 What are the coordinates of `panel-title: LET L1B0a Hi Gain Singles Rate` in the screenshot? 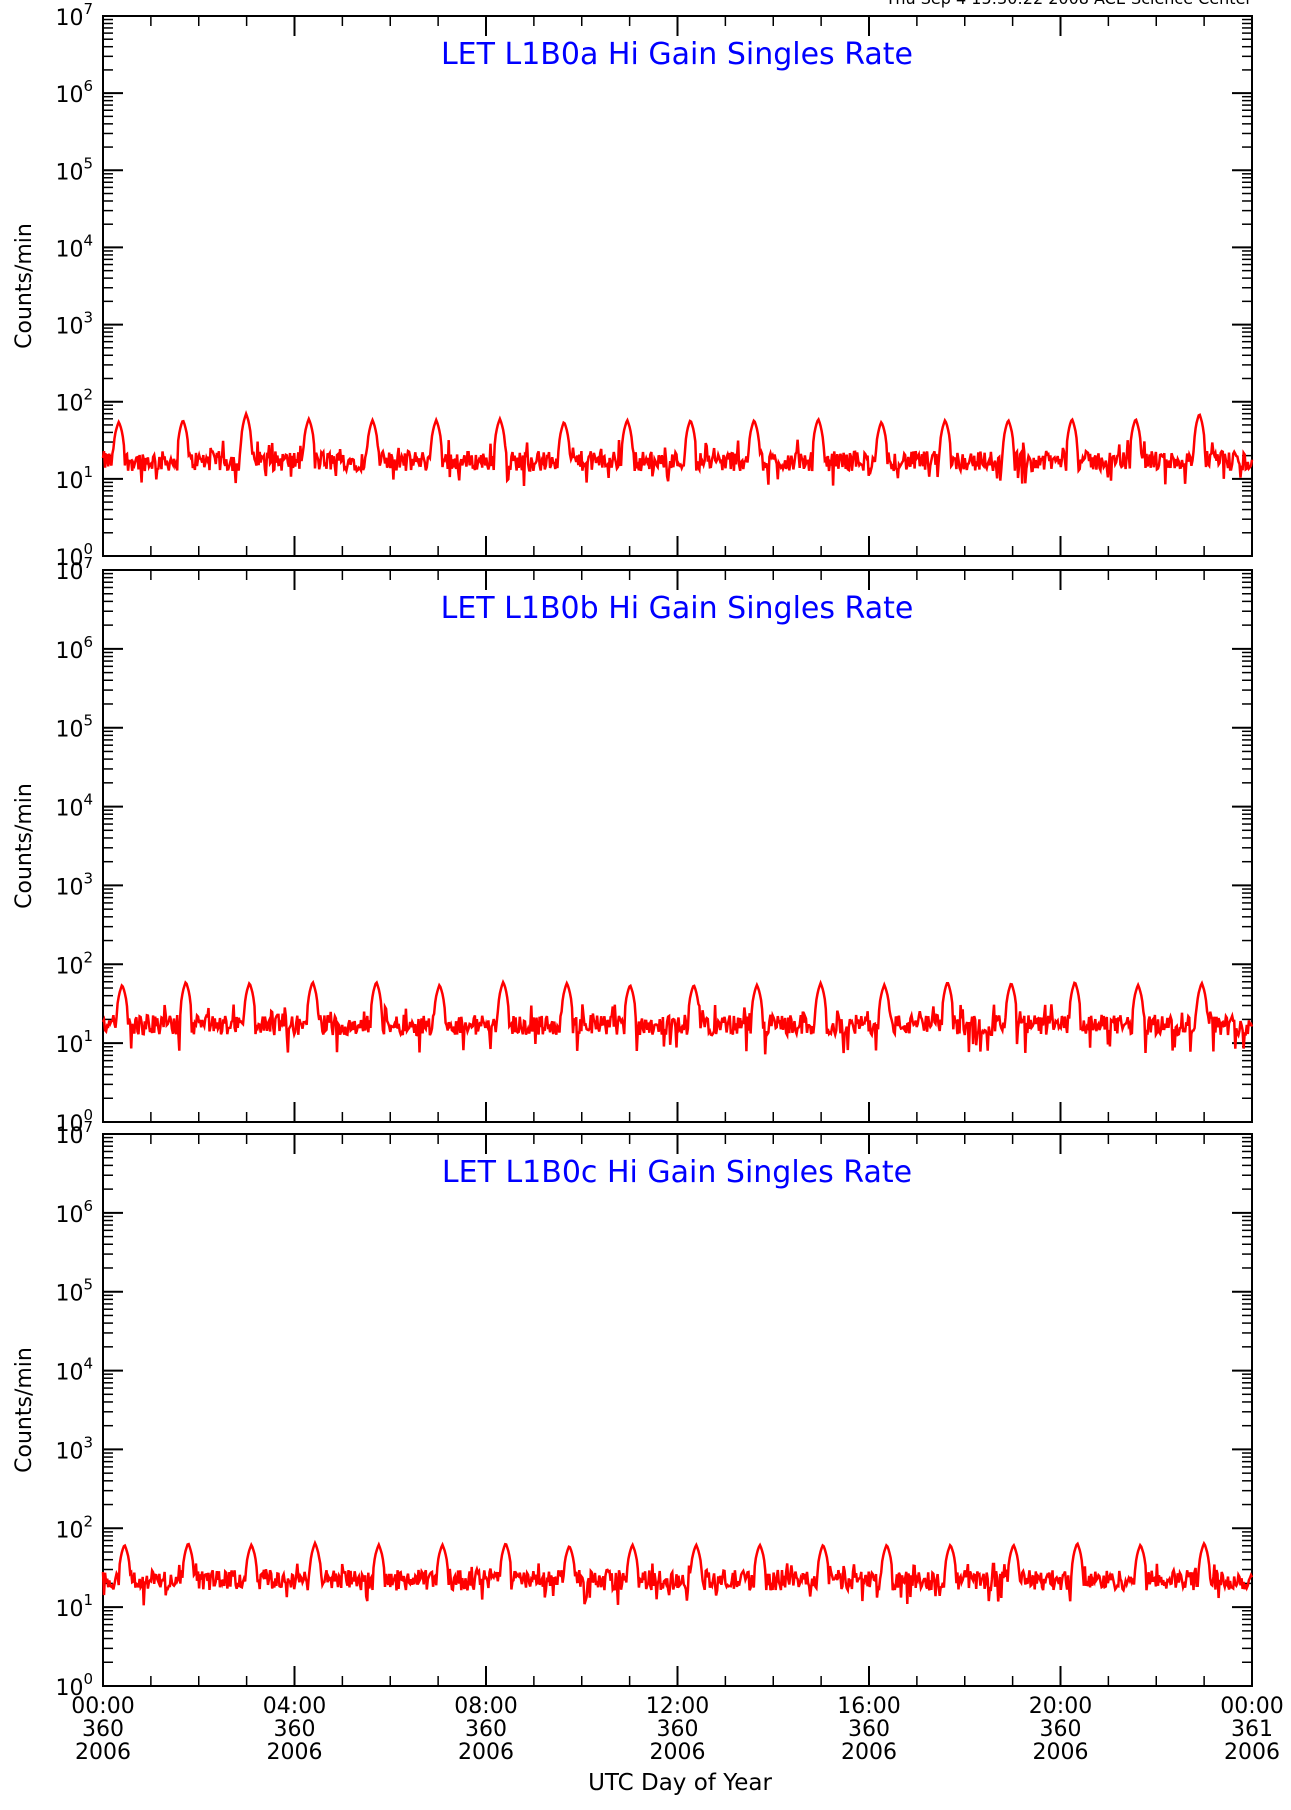 It's located at (677, 54).